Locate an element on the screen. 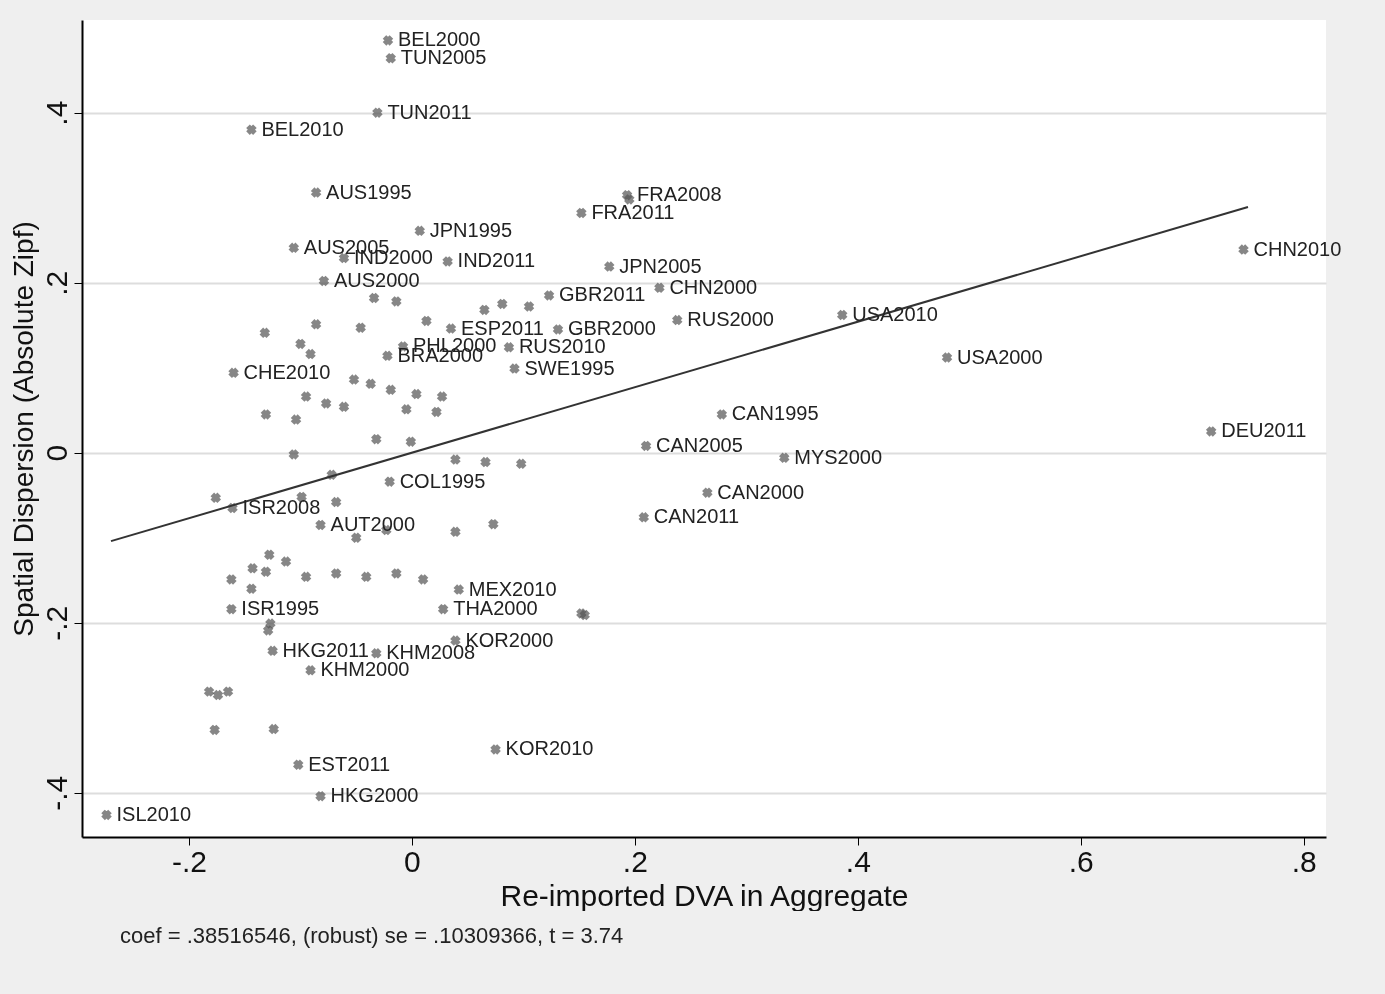 The width and height of the screenshot is (1385, 994). annotation: GBR2011 is located at coordinates (602, 294).